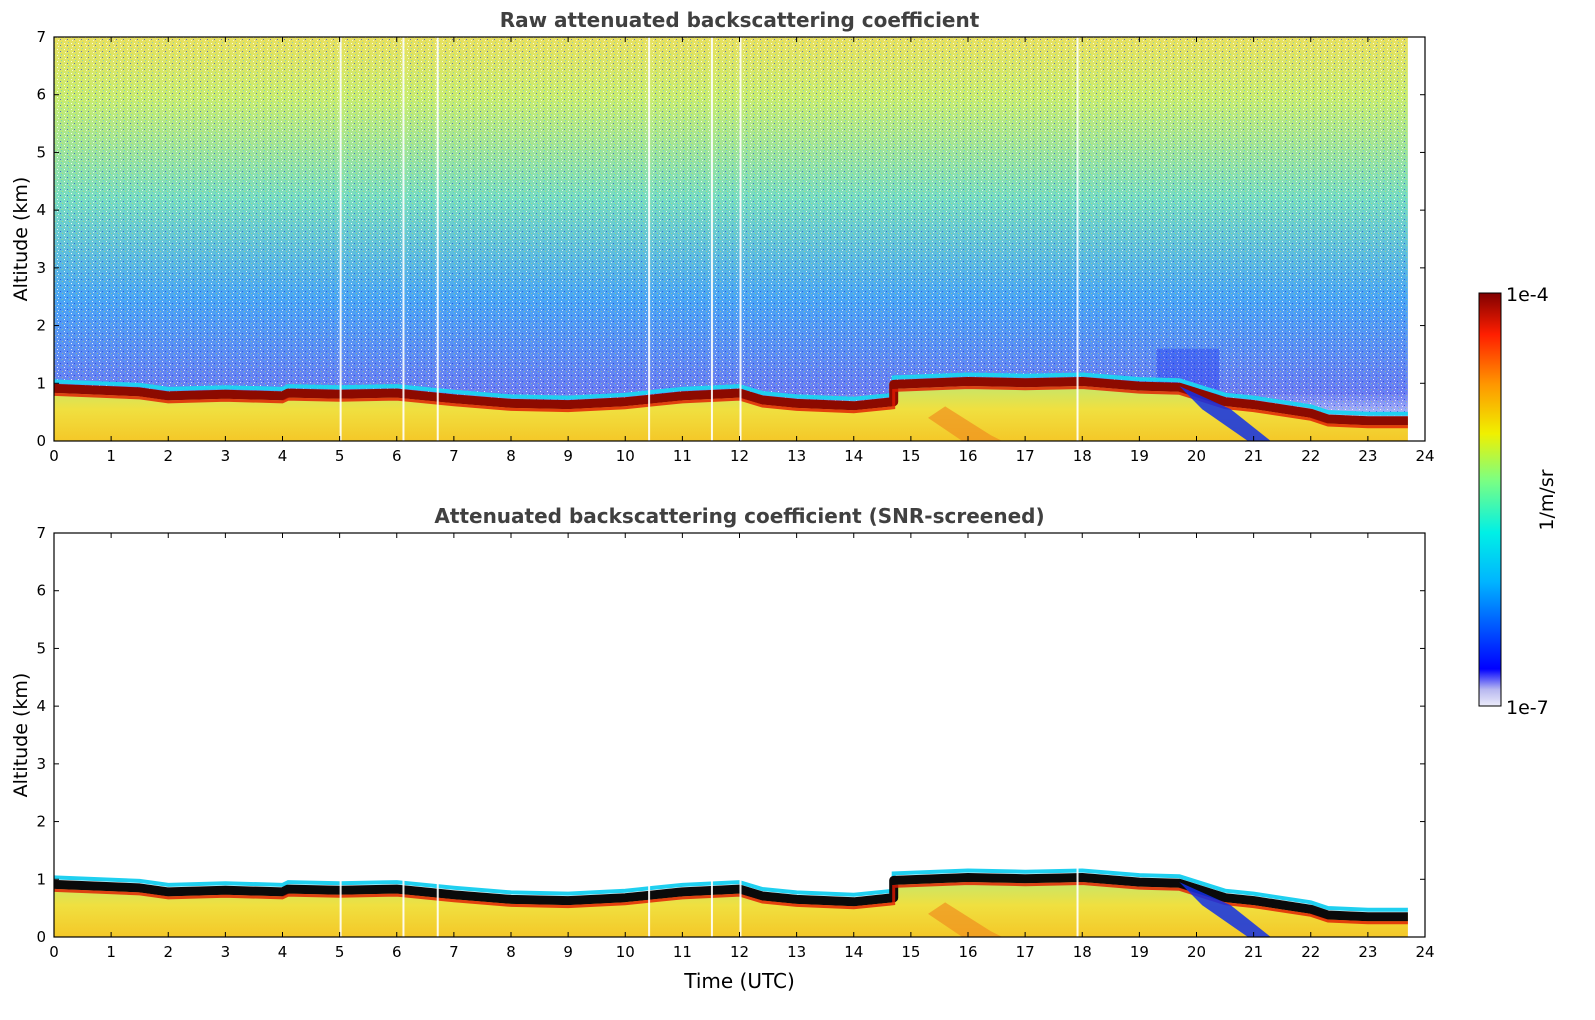  What do you see at coordinates (1547, 499) in the screenshot?
I see `colorbar-unit-label: 1/m/sr` at bounding box center [1547, 499].